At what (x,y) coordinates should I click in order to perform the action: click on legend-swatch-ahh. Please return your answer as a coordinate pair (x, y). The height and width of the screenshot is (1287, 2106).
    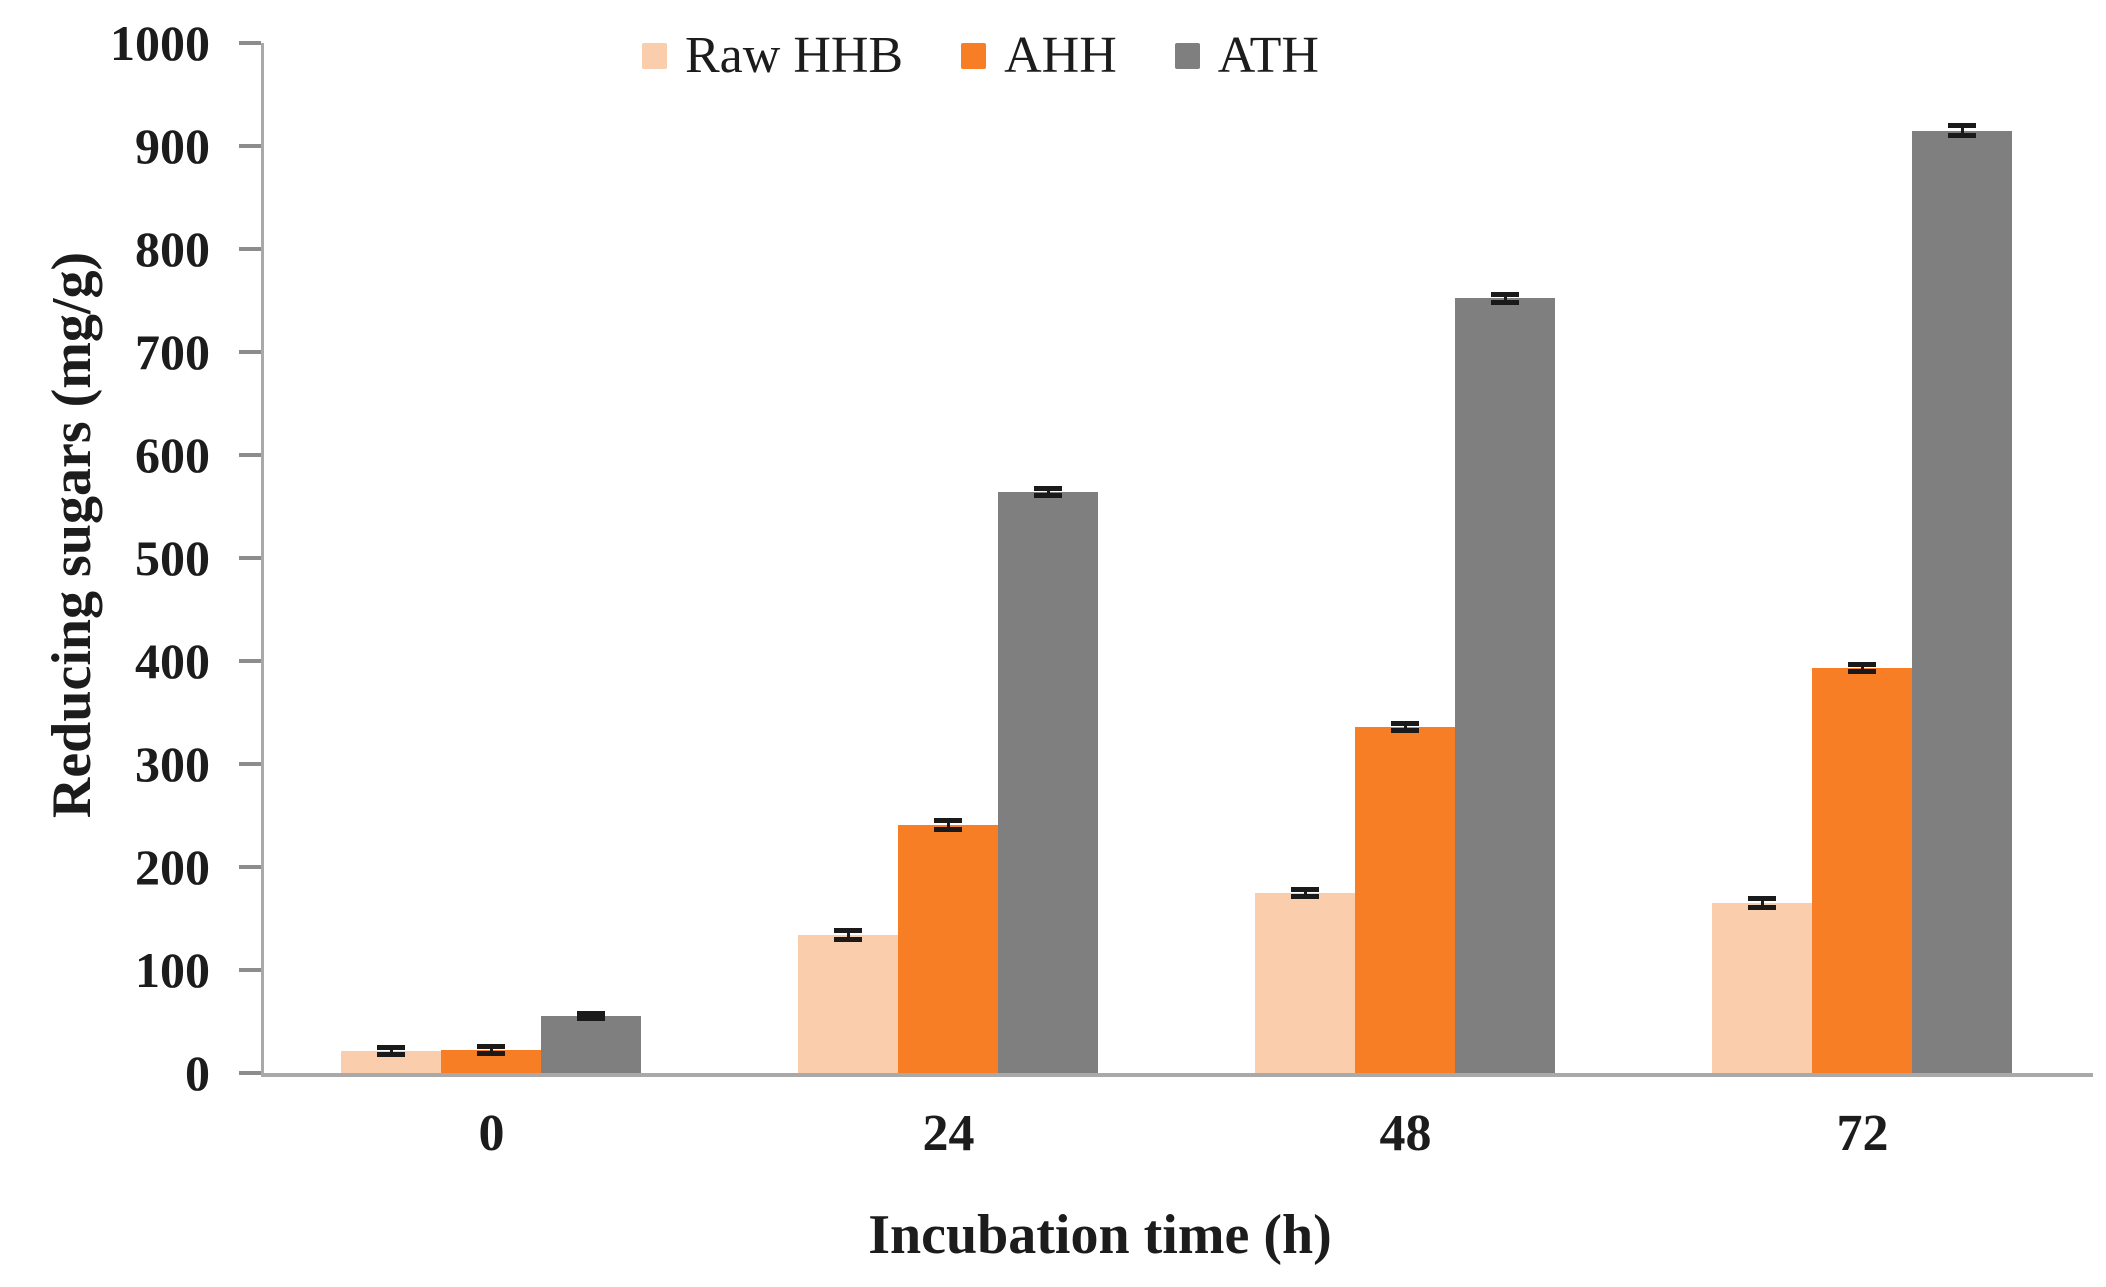
    Looking at the image, I should click on (974, 56).